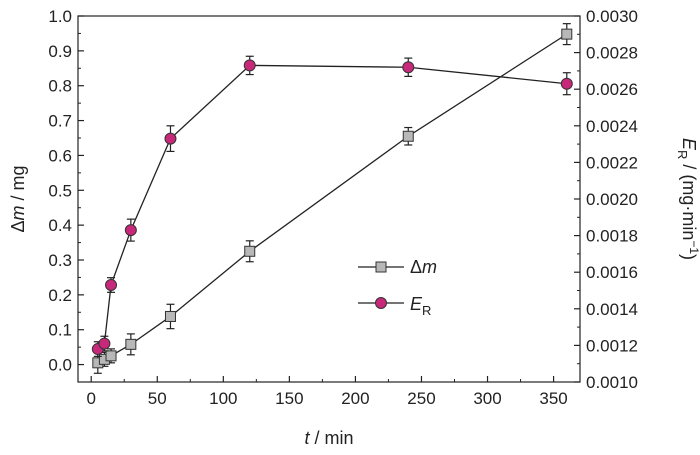 This screenshot has height=455, width=700. Describe the element at coordinates (612, 236) in the screenshot. I see `right-y-tick-label: 0.0018` at that location.